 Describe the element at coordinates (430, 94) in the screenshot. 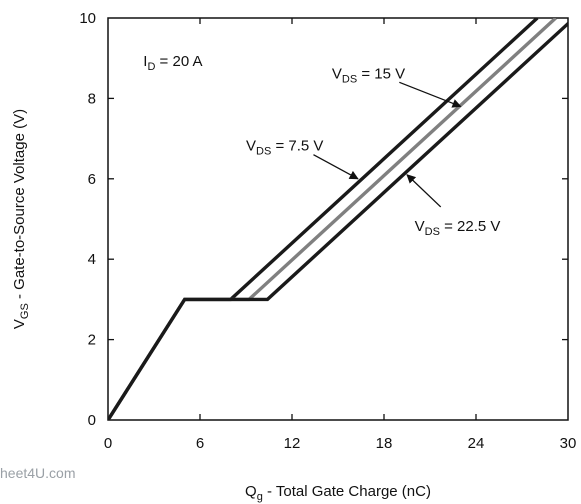

I see `annotation-arrow-vds15` at that location.